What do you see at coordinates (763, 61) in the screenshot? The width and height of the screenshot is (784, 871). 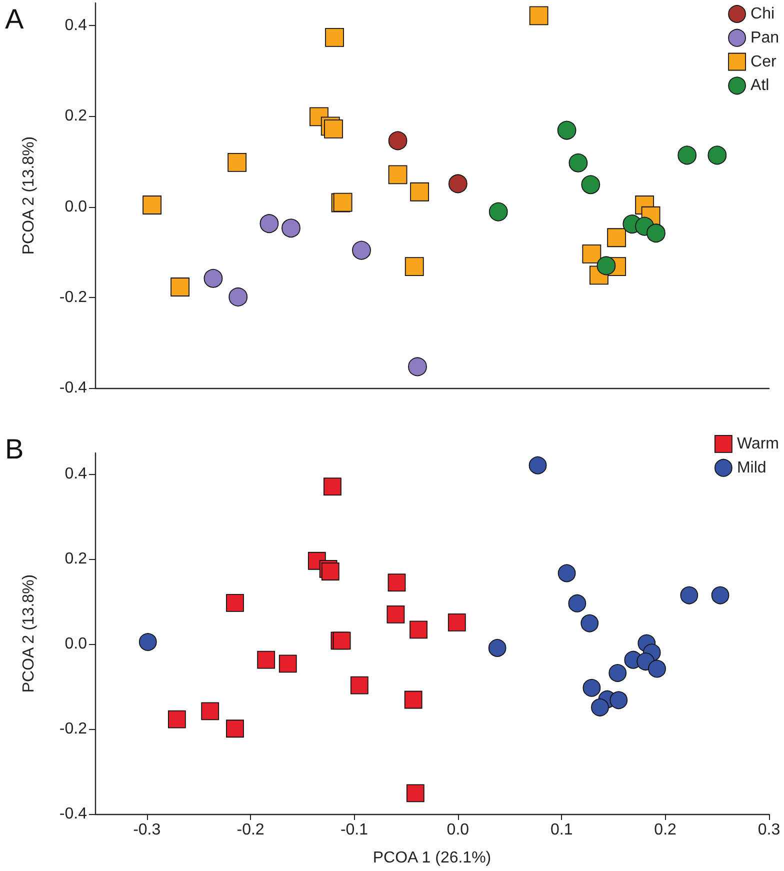 I see `legend-label: Cer` at bounding box center [763, 61].